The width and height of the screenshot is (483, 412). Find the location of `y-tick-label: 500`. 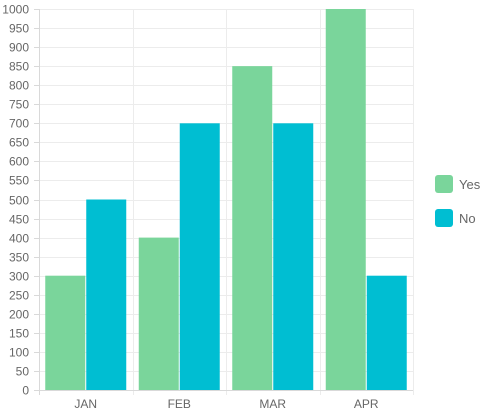

y-tick-label: 500 is located at coordinates (19, 201).